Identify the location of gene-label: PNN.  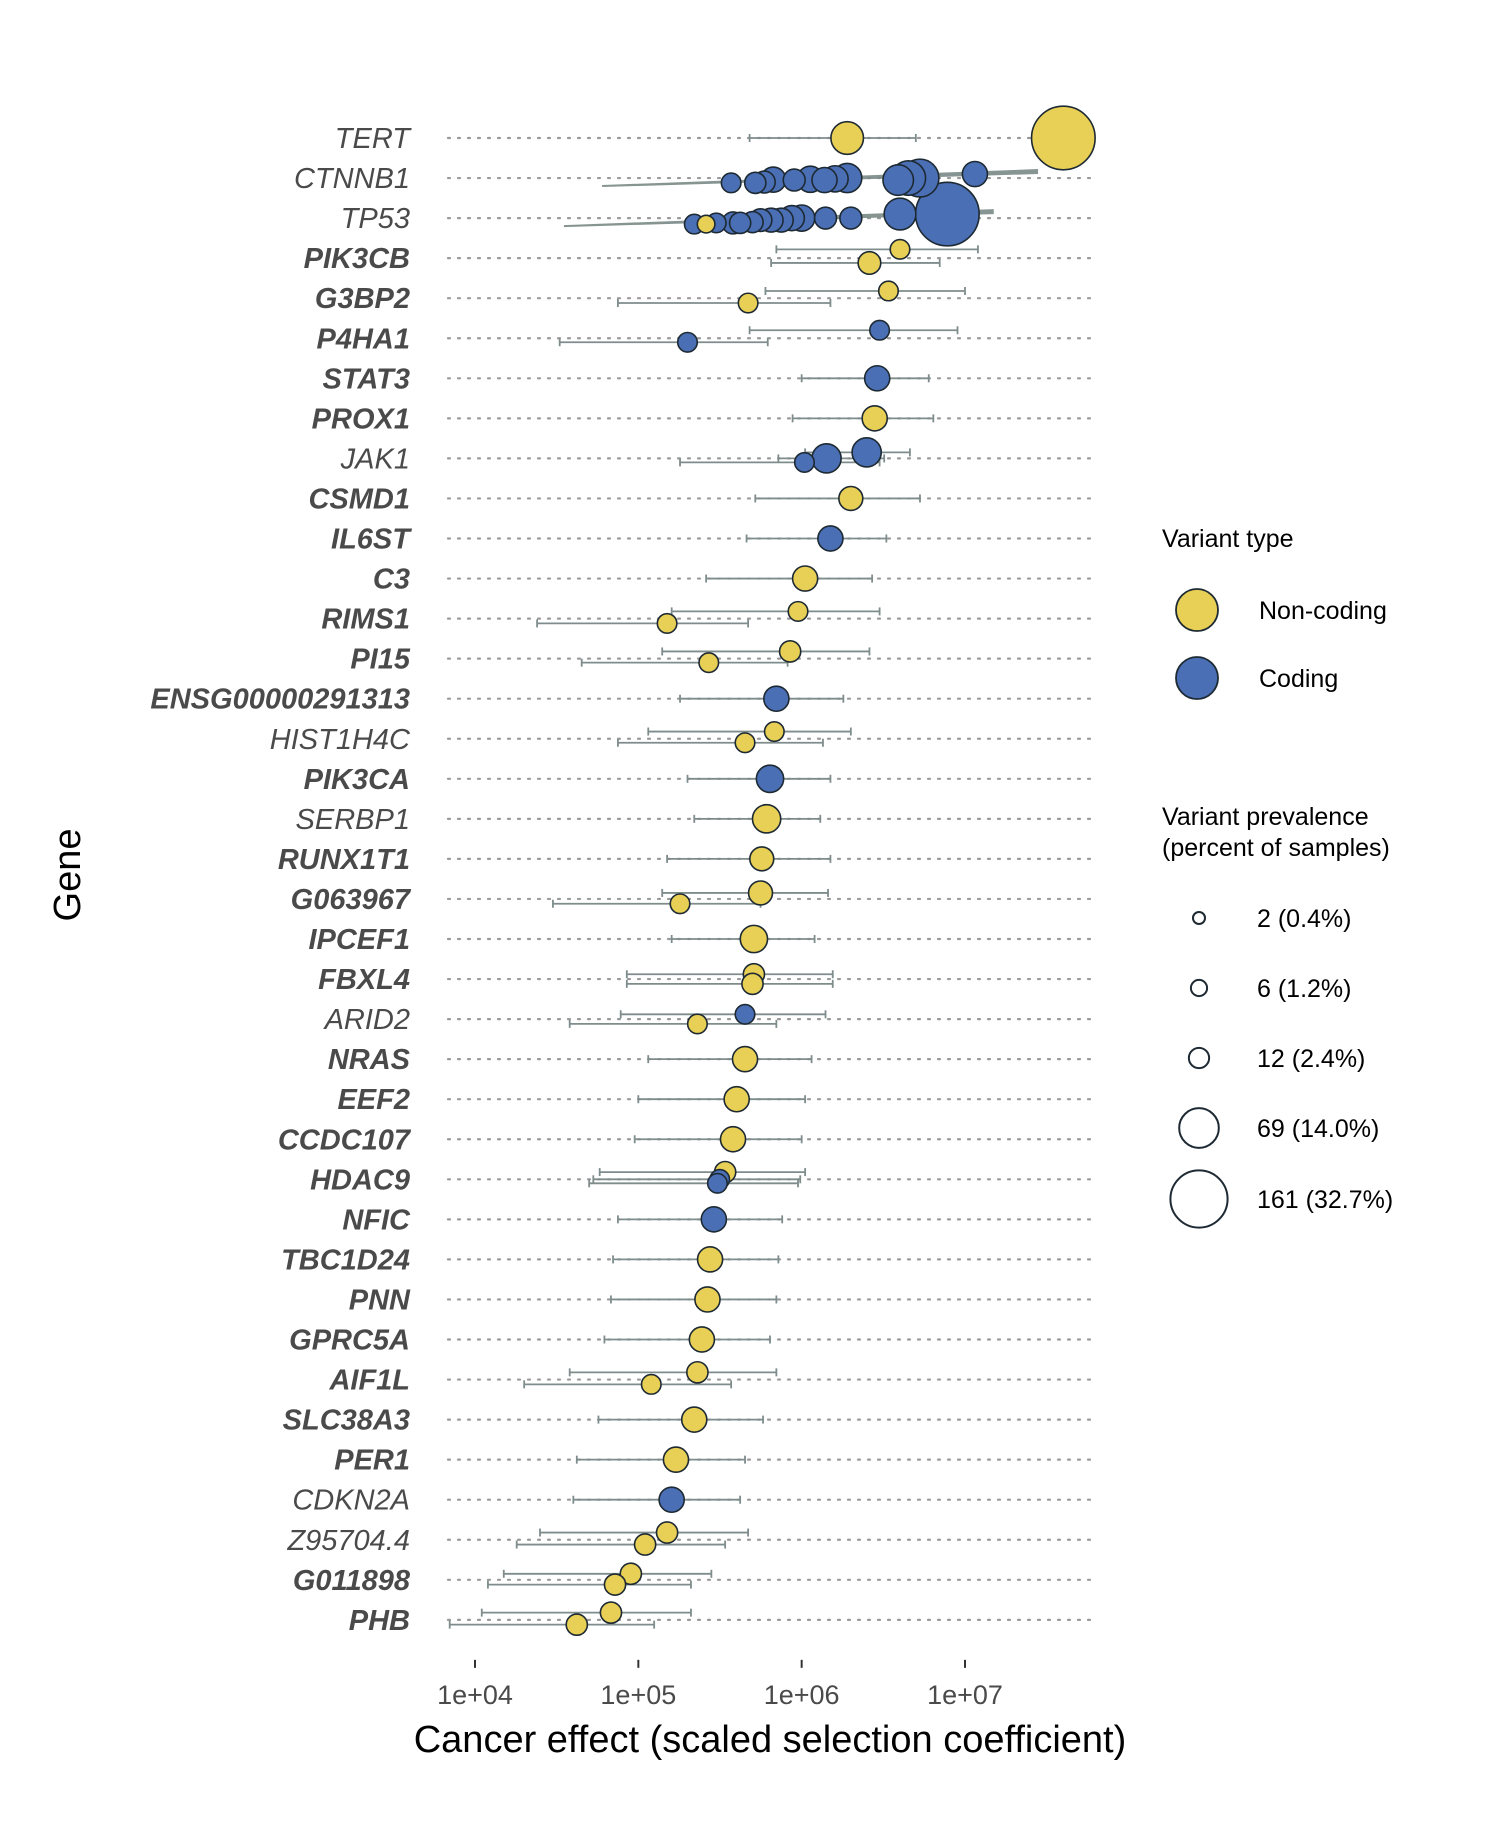
(380, 1300).